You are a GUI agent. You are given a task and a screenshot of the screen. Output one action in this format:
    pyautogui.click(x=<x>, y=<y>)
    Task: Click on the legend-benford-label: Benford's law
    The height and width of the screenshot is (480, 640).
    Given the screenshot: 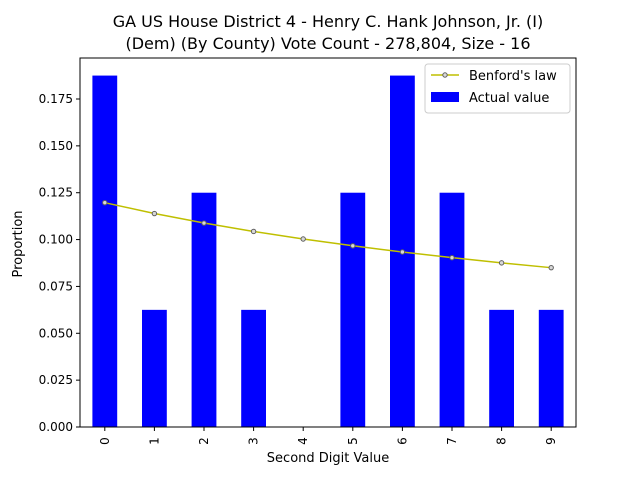 What is the action you would take?
    pyautogui.click(x=513, y=76)
    